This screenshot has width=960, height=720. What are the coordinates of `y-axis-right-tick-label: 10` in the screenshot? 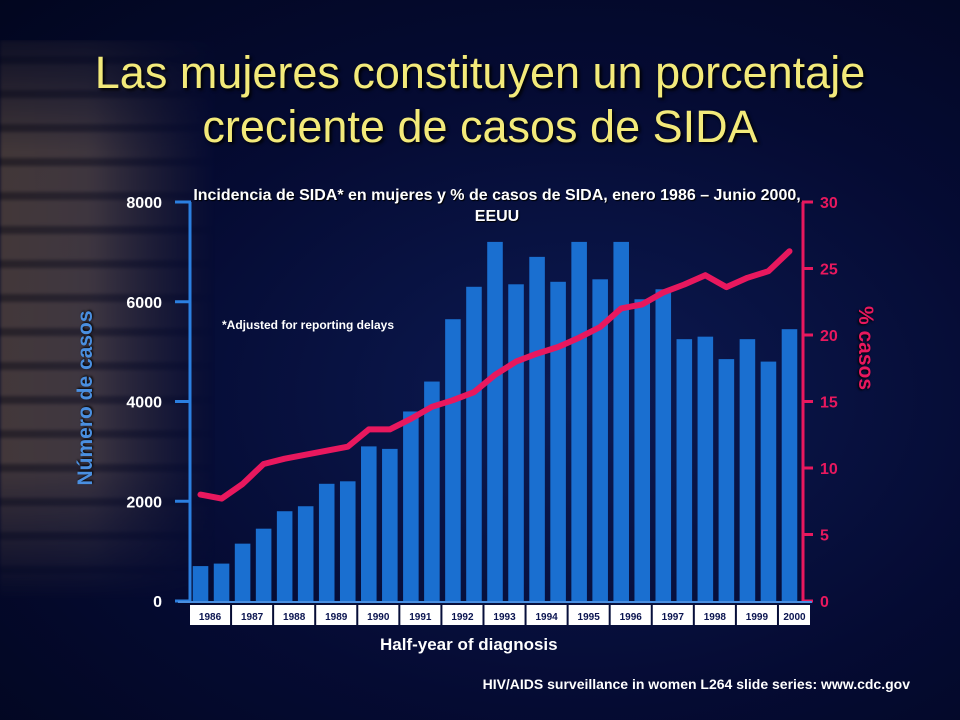 It's located at (829, 469).